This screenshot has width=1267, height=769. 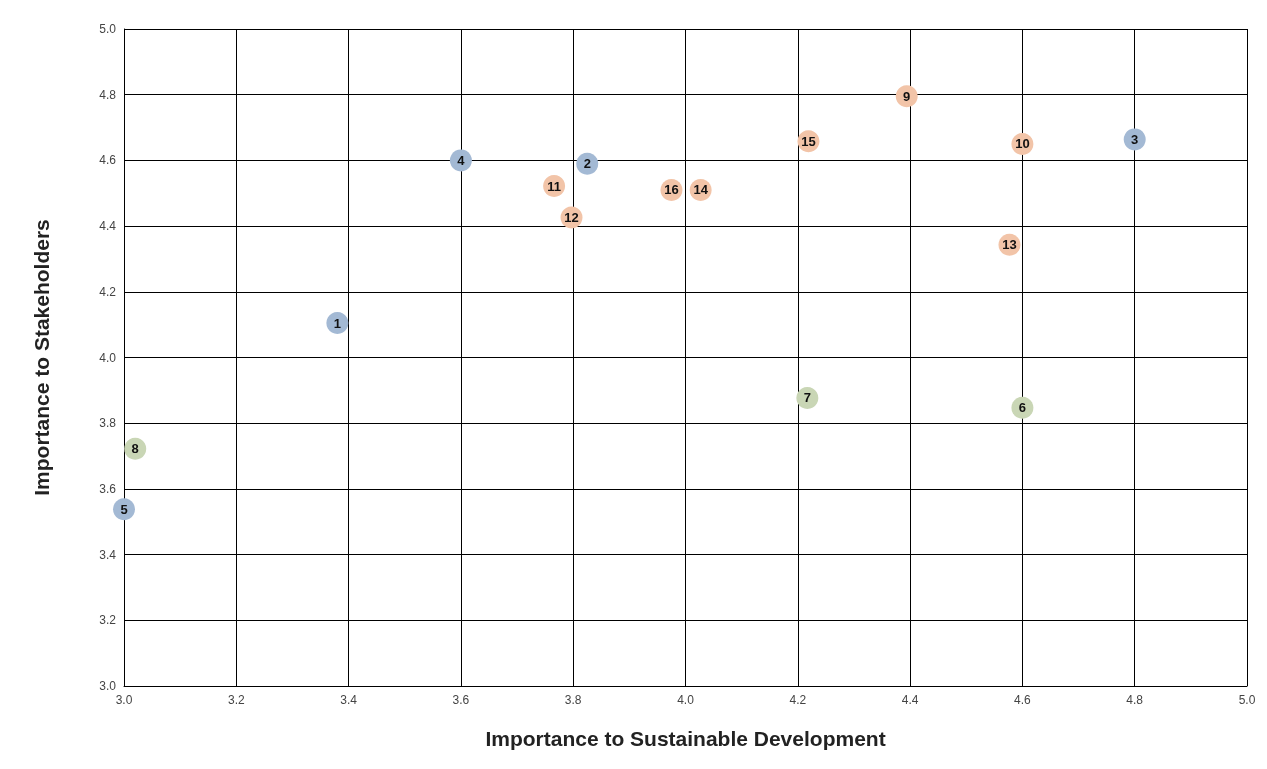 I want to click on annotation: 16, so click(x=671, y=190).